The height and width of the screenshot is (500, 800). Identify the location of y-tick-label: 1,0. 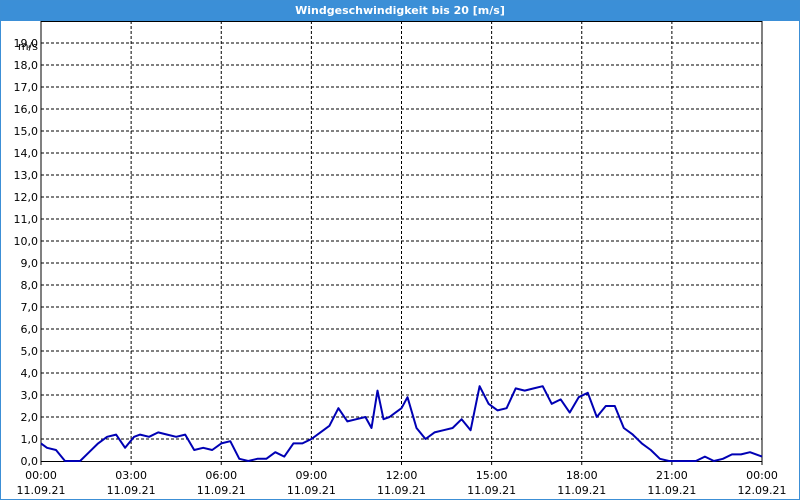
(30, 439).